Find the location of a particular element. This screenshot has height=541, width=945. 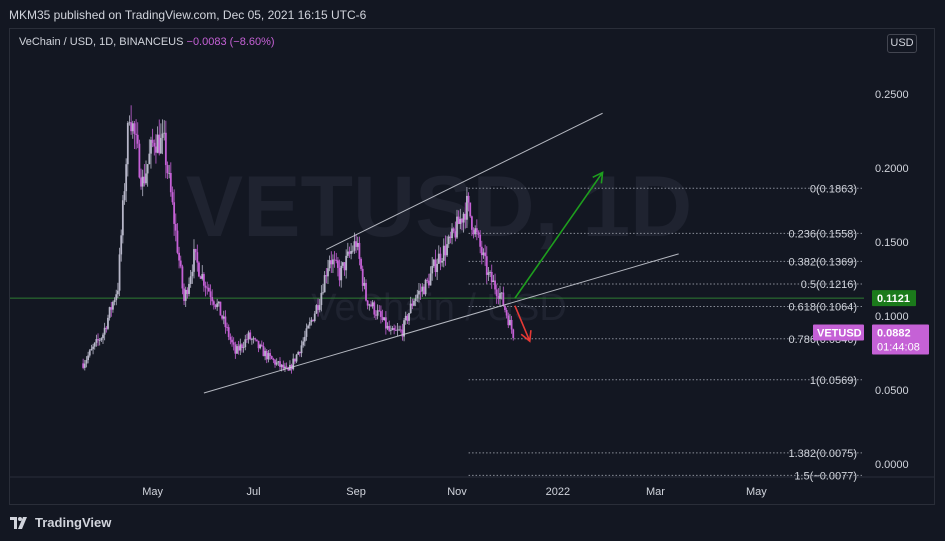

y-tick-label: 0.0500 is located at coordinates (892, 391).